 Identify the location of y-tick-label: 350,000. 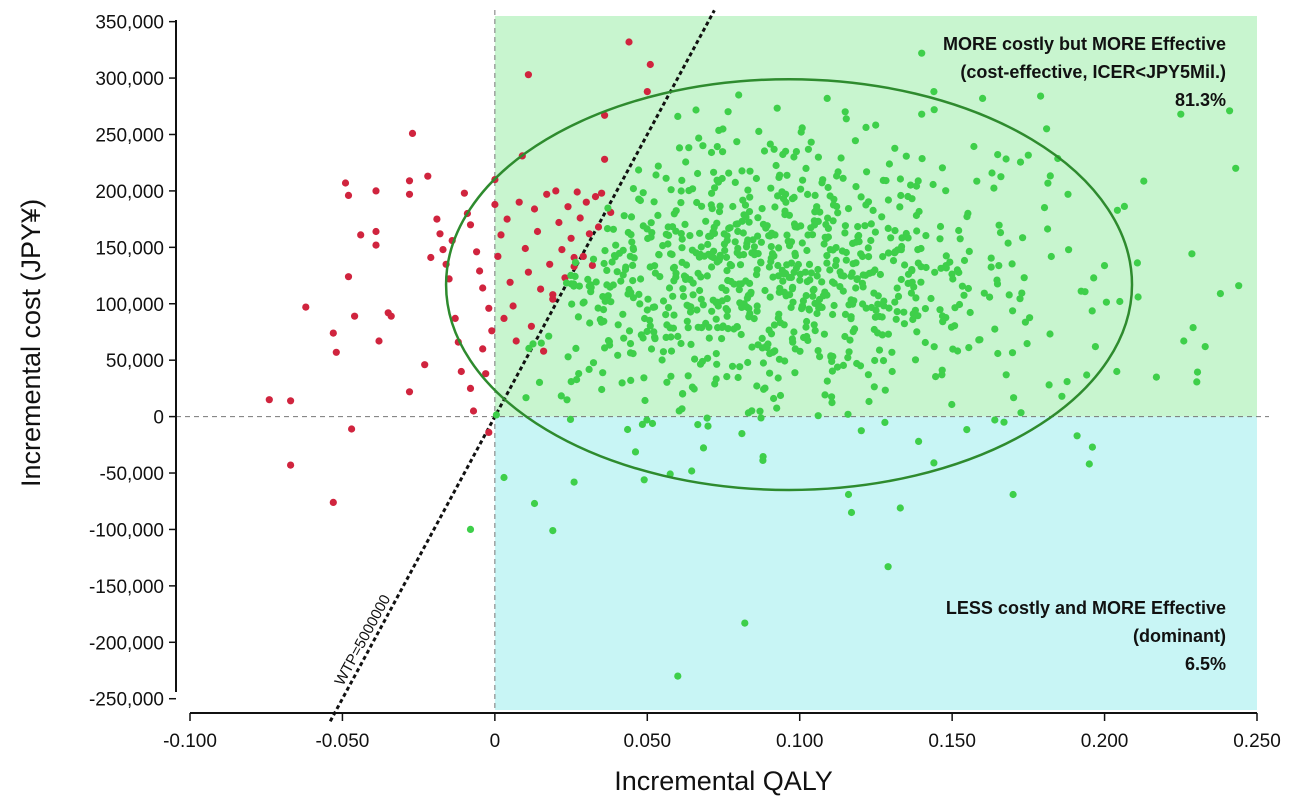
(129, 23).